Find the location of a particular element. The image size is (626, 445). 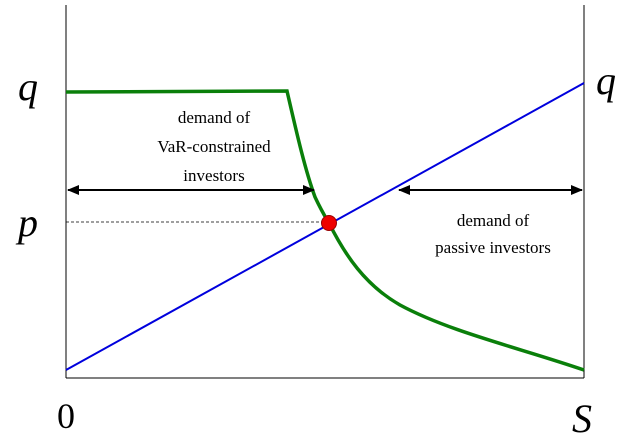

annotation: investors is located at coordinates (213, 175).